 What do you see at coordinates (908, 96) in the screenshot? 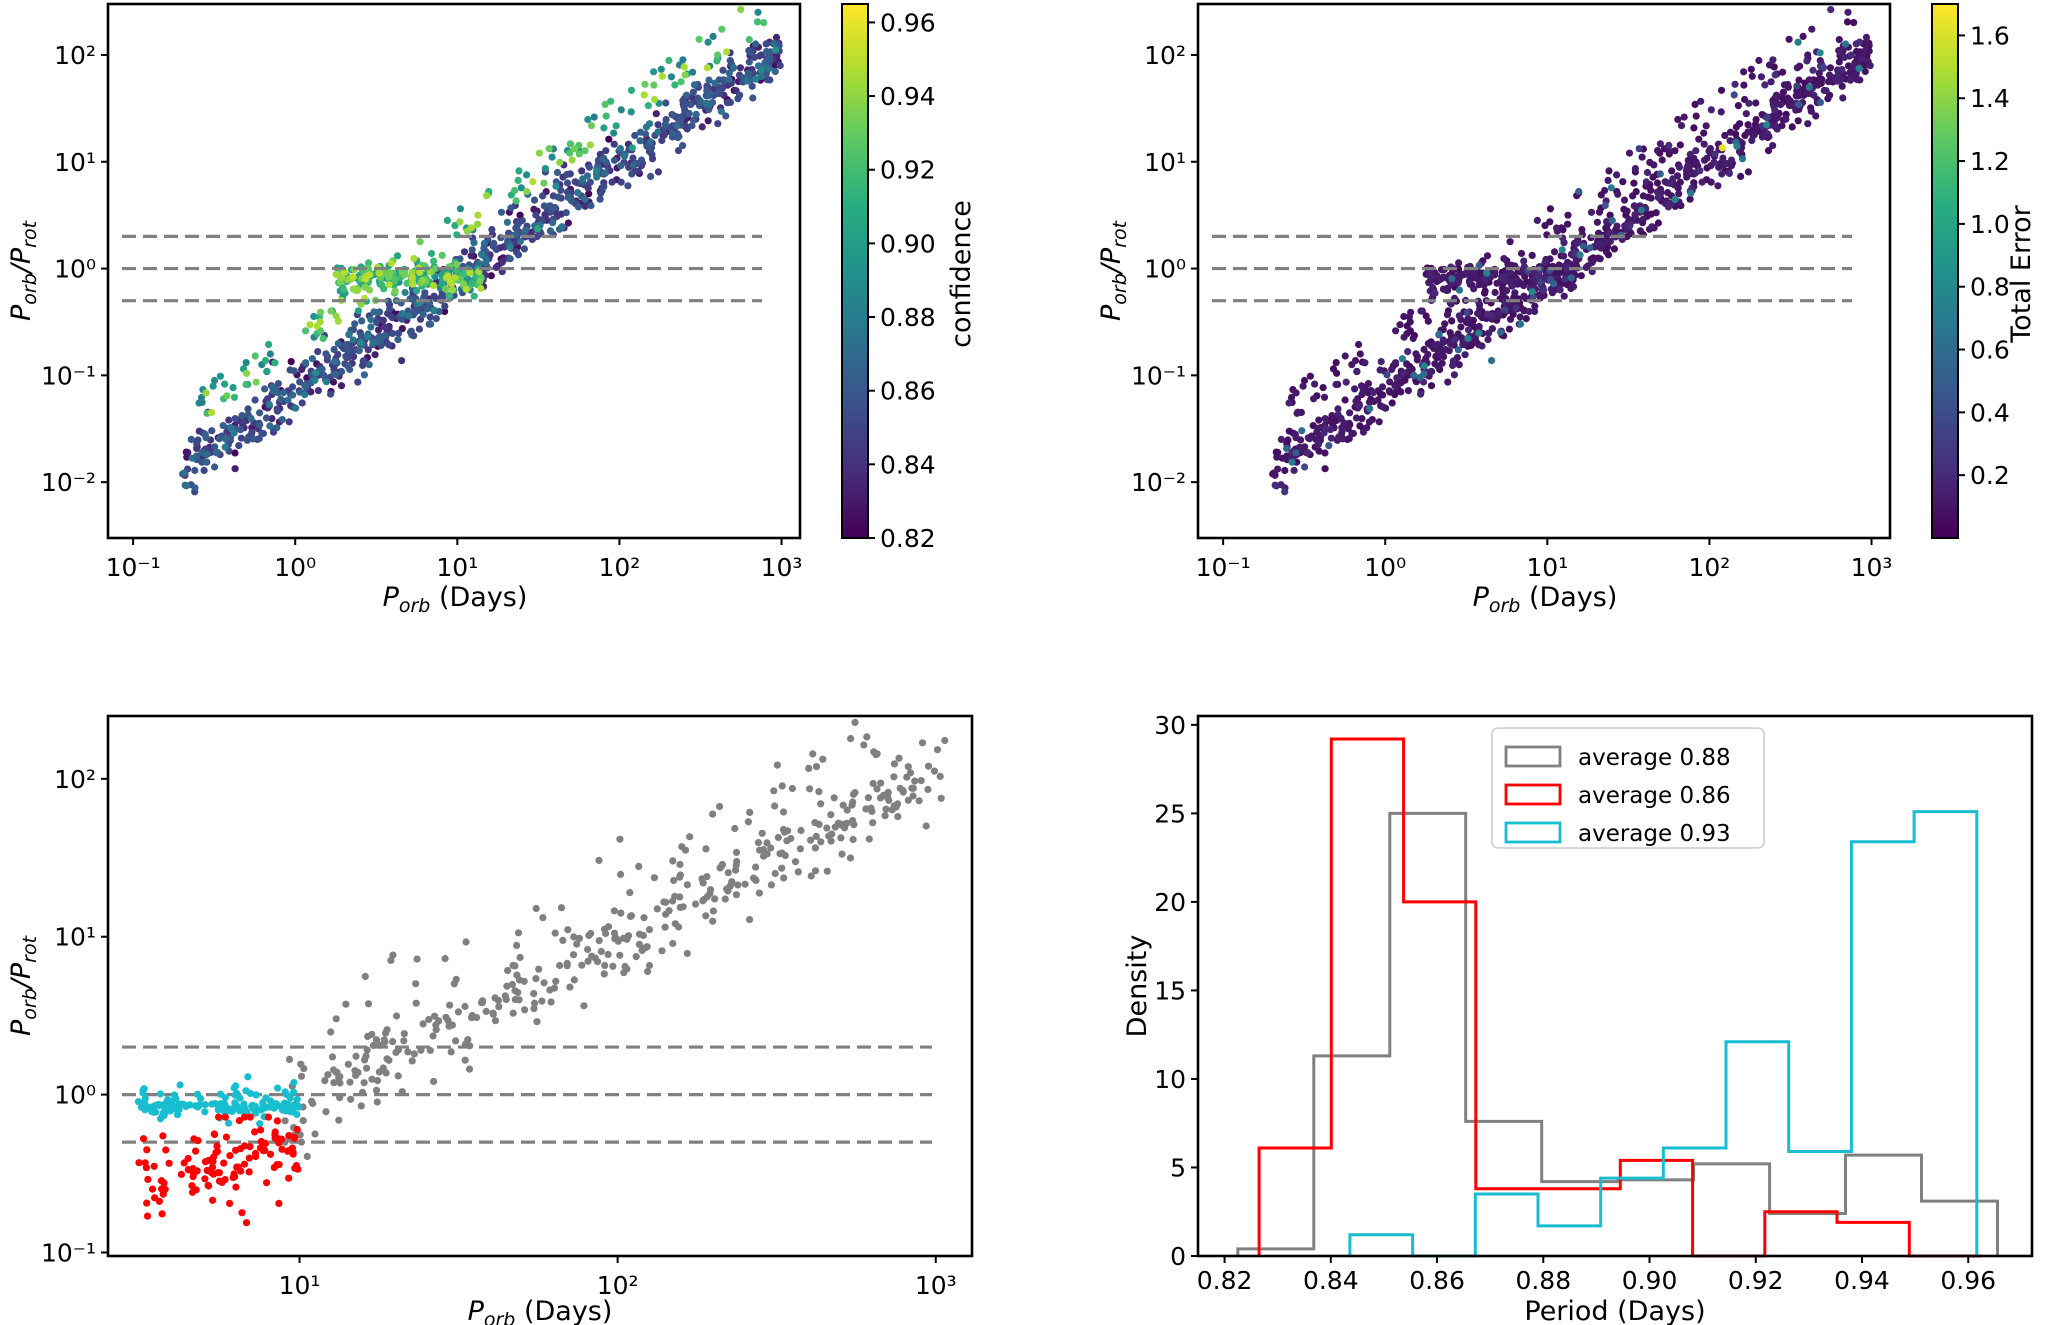
I see `colorbar-tick-label: 0.94` at bounding box center [908, 96].